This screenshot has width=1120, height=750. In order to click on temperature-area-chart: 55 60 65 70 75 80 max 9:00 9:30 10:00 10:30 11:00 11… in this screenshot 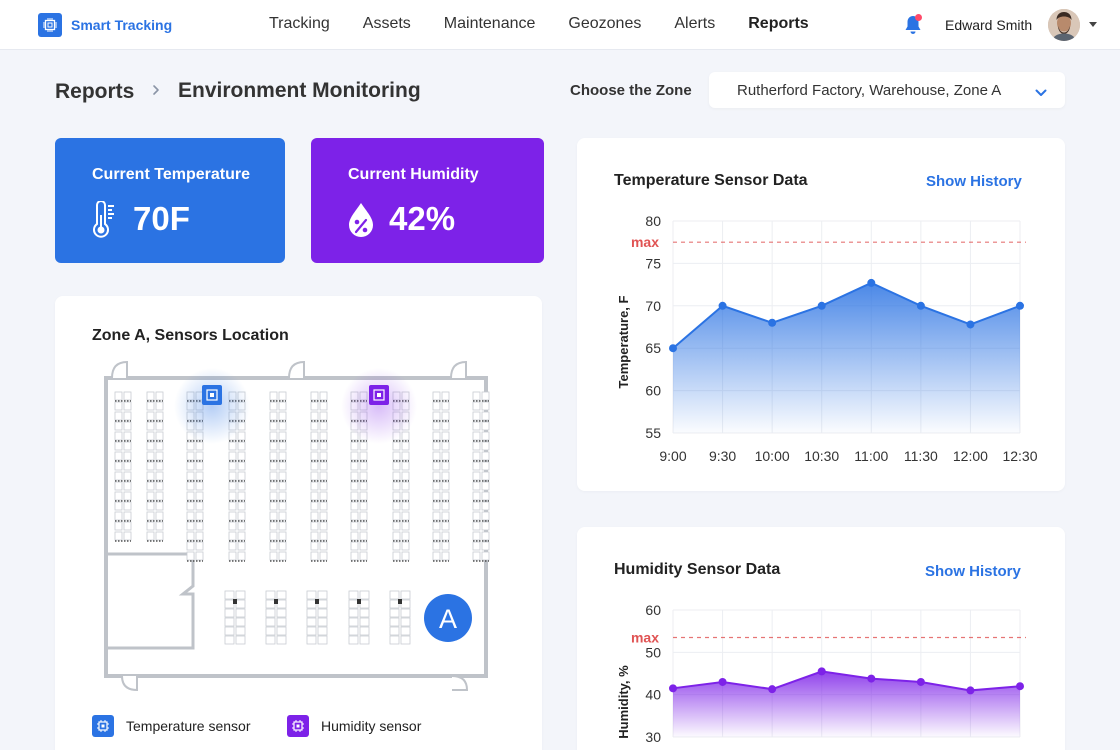, I will do `click(827, 338)`.